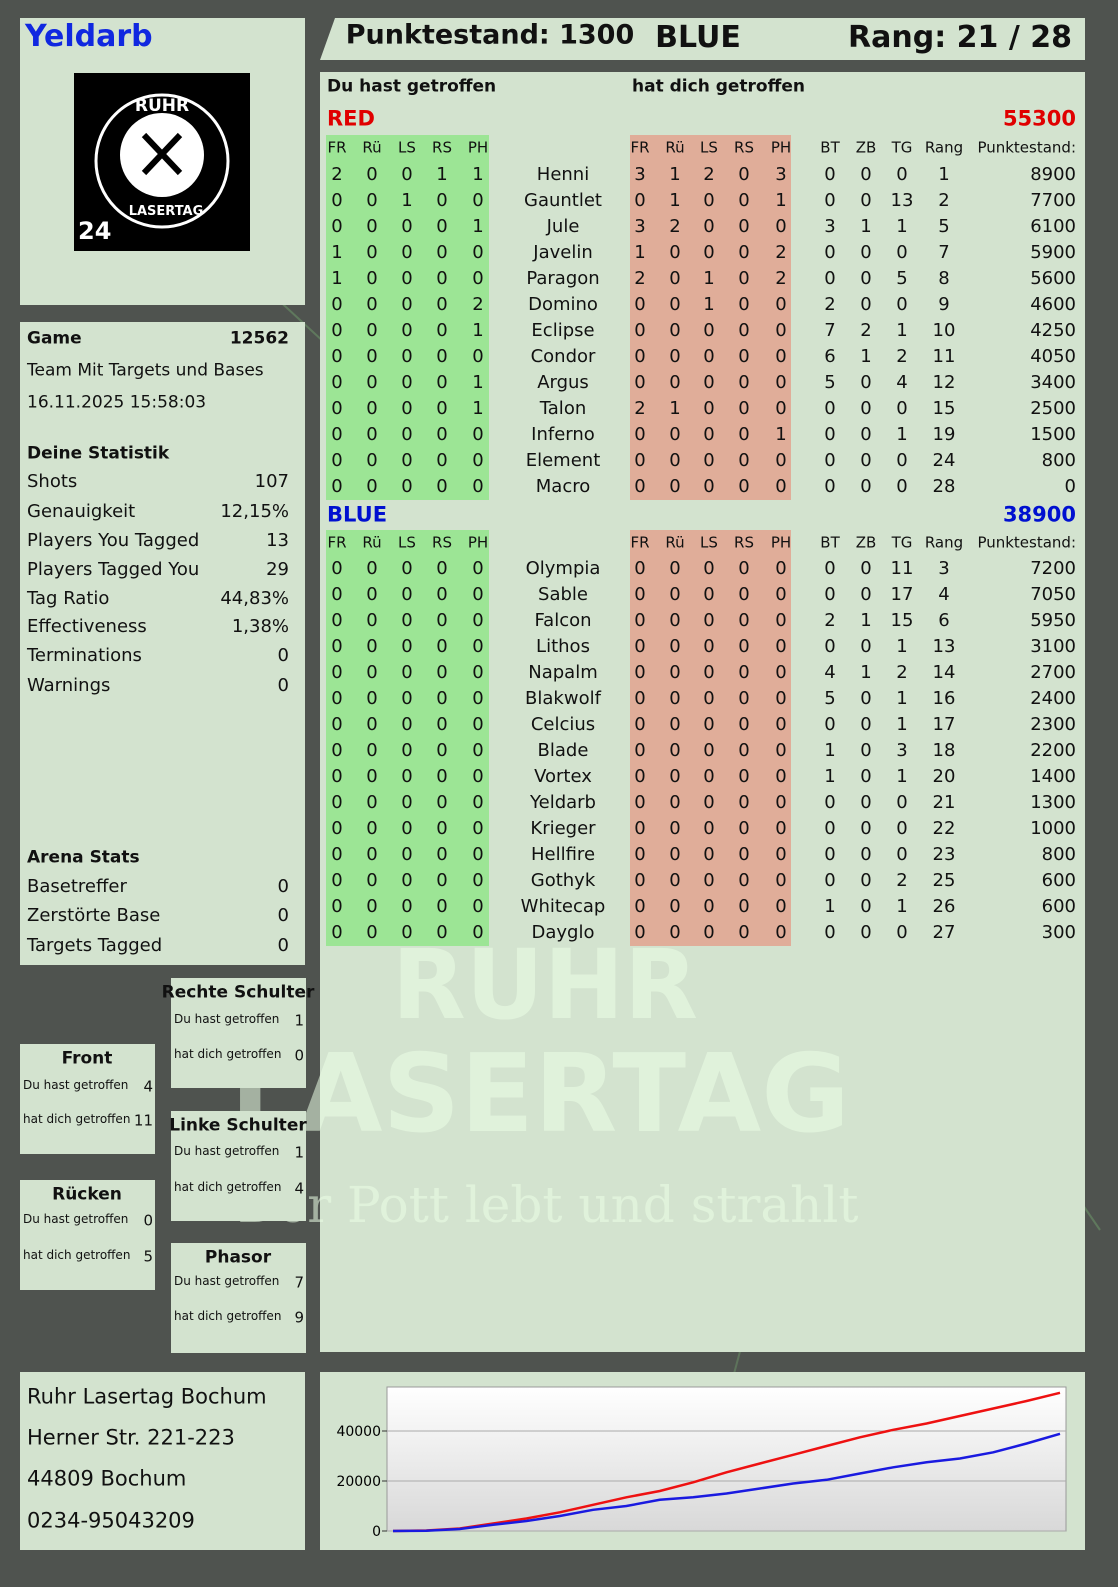 This screenshot has width=1118, height=1587. Describe the element at coordinates (1053, 252) in the screenshot. I see `stat-cell: 5900` at that location.